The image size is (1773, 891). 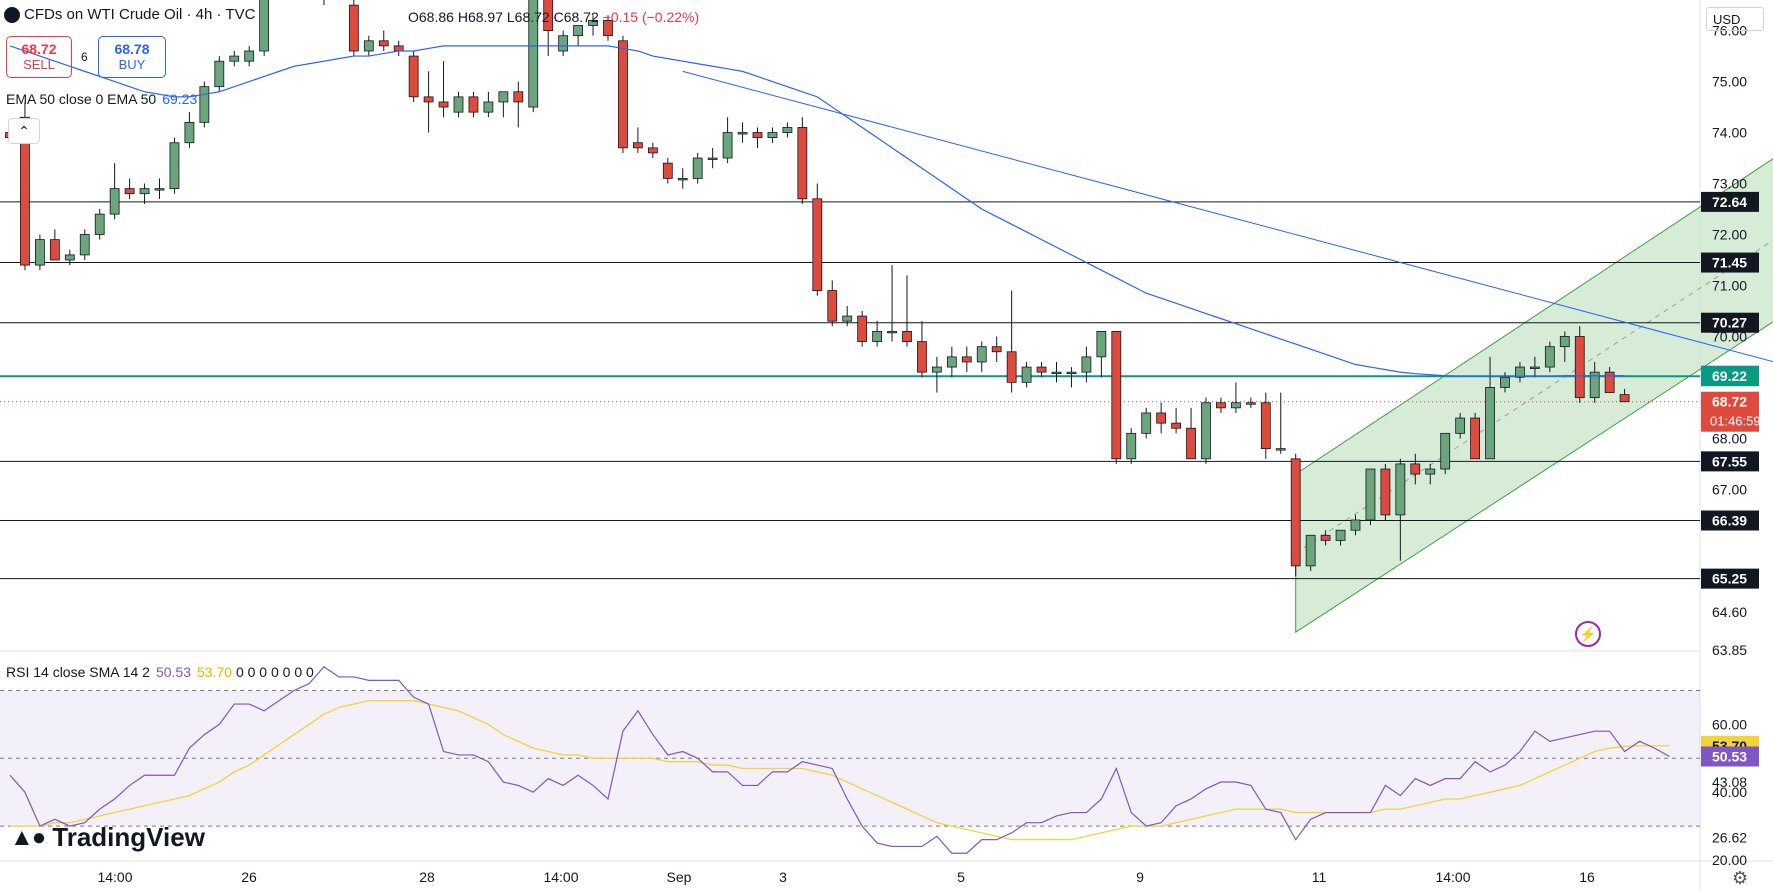 What do you see at coordinates (1729, 792) in the screenshot?
I see `rsi-tick-label: 40.00` at bounding box center [1729, 792].